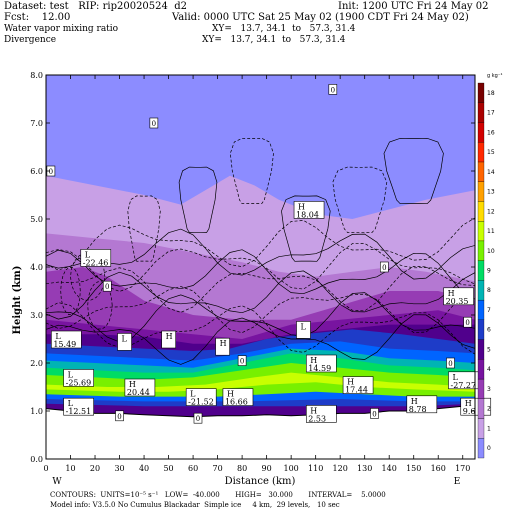 The height and width of the screenshot is (512, 512). Describe the element at coordinates (95, 468) in the screenshot. I see `x-tick-label-2: 20` at that location.